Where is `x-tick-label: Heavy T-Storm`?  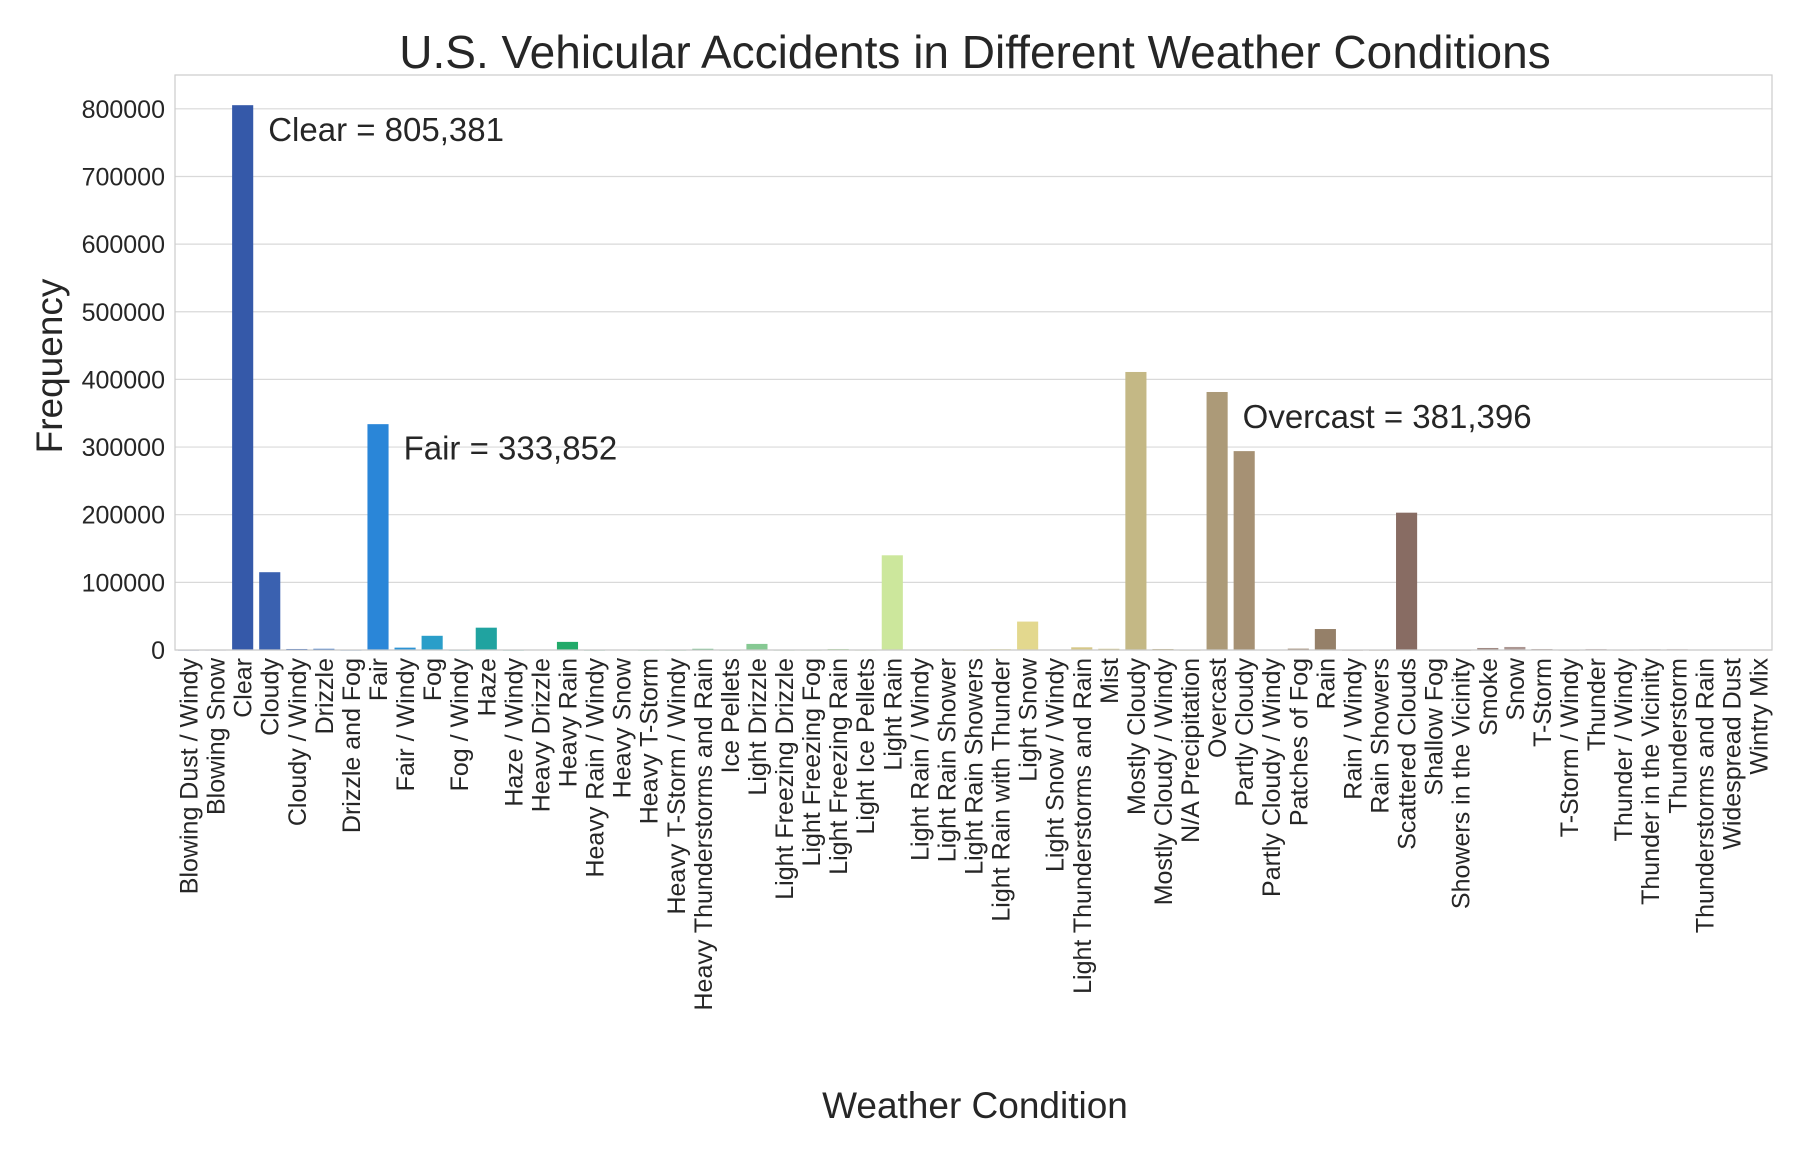 x-tick-label: Heavy T-Storm is located at coordinates (650, 741).